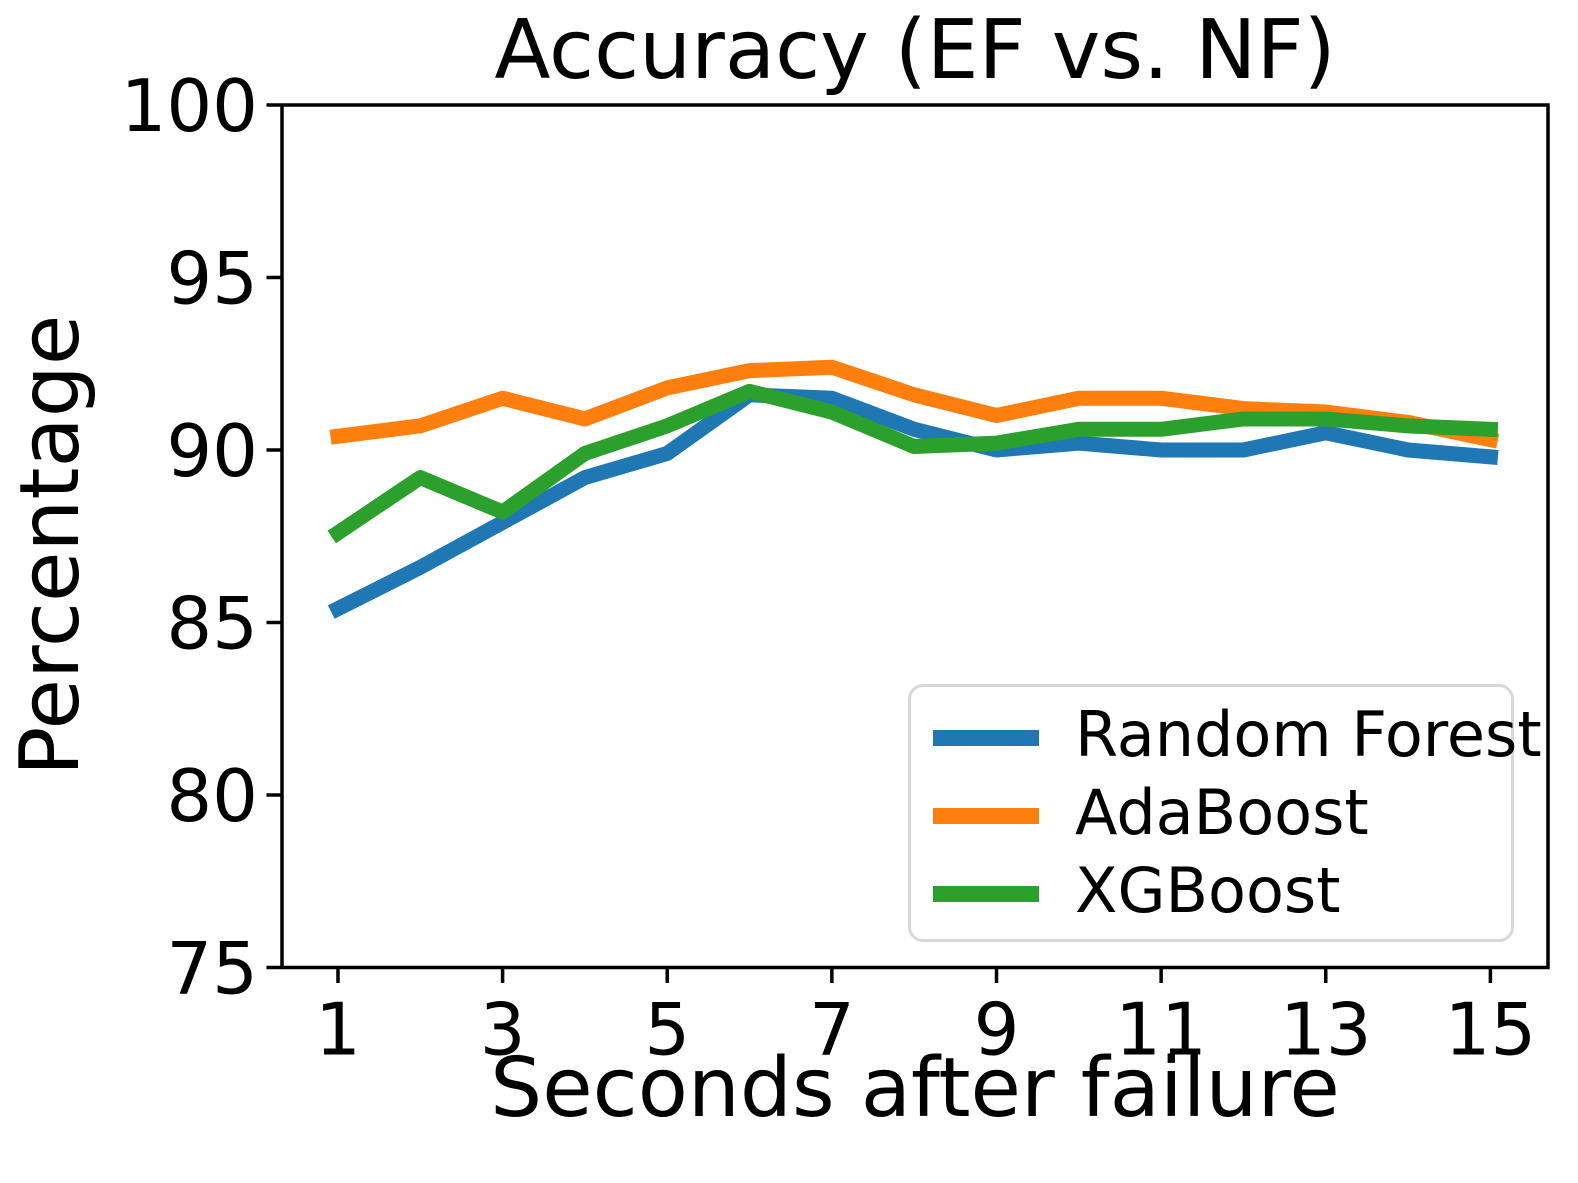  I want to click on legend-item-random-forest: Random Forest, so click(1237, 738).